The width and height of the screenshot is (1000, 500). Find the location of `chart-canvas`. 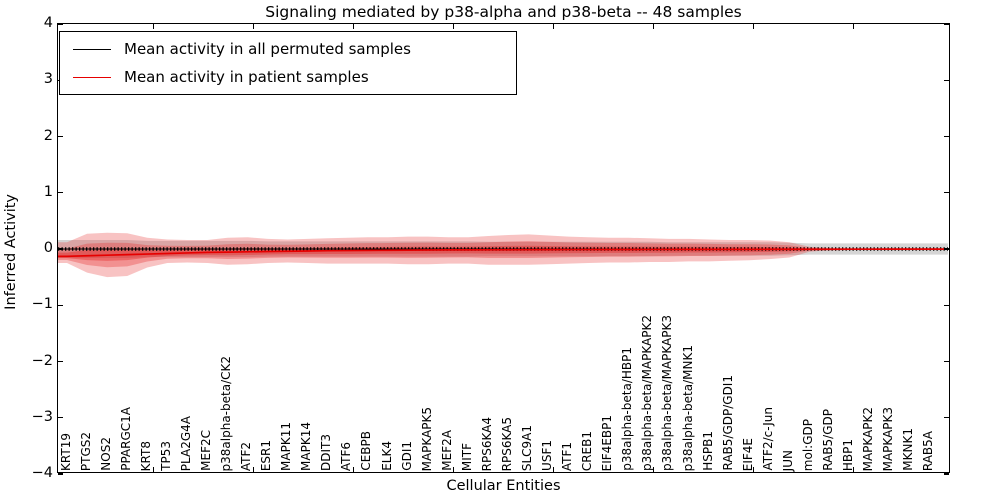

chart-canvas is located at coordinates (503, 255).